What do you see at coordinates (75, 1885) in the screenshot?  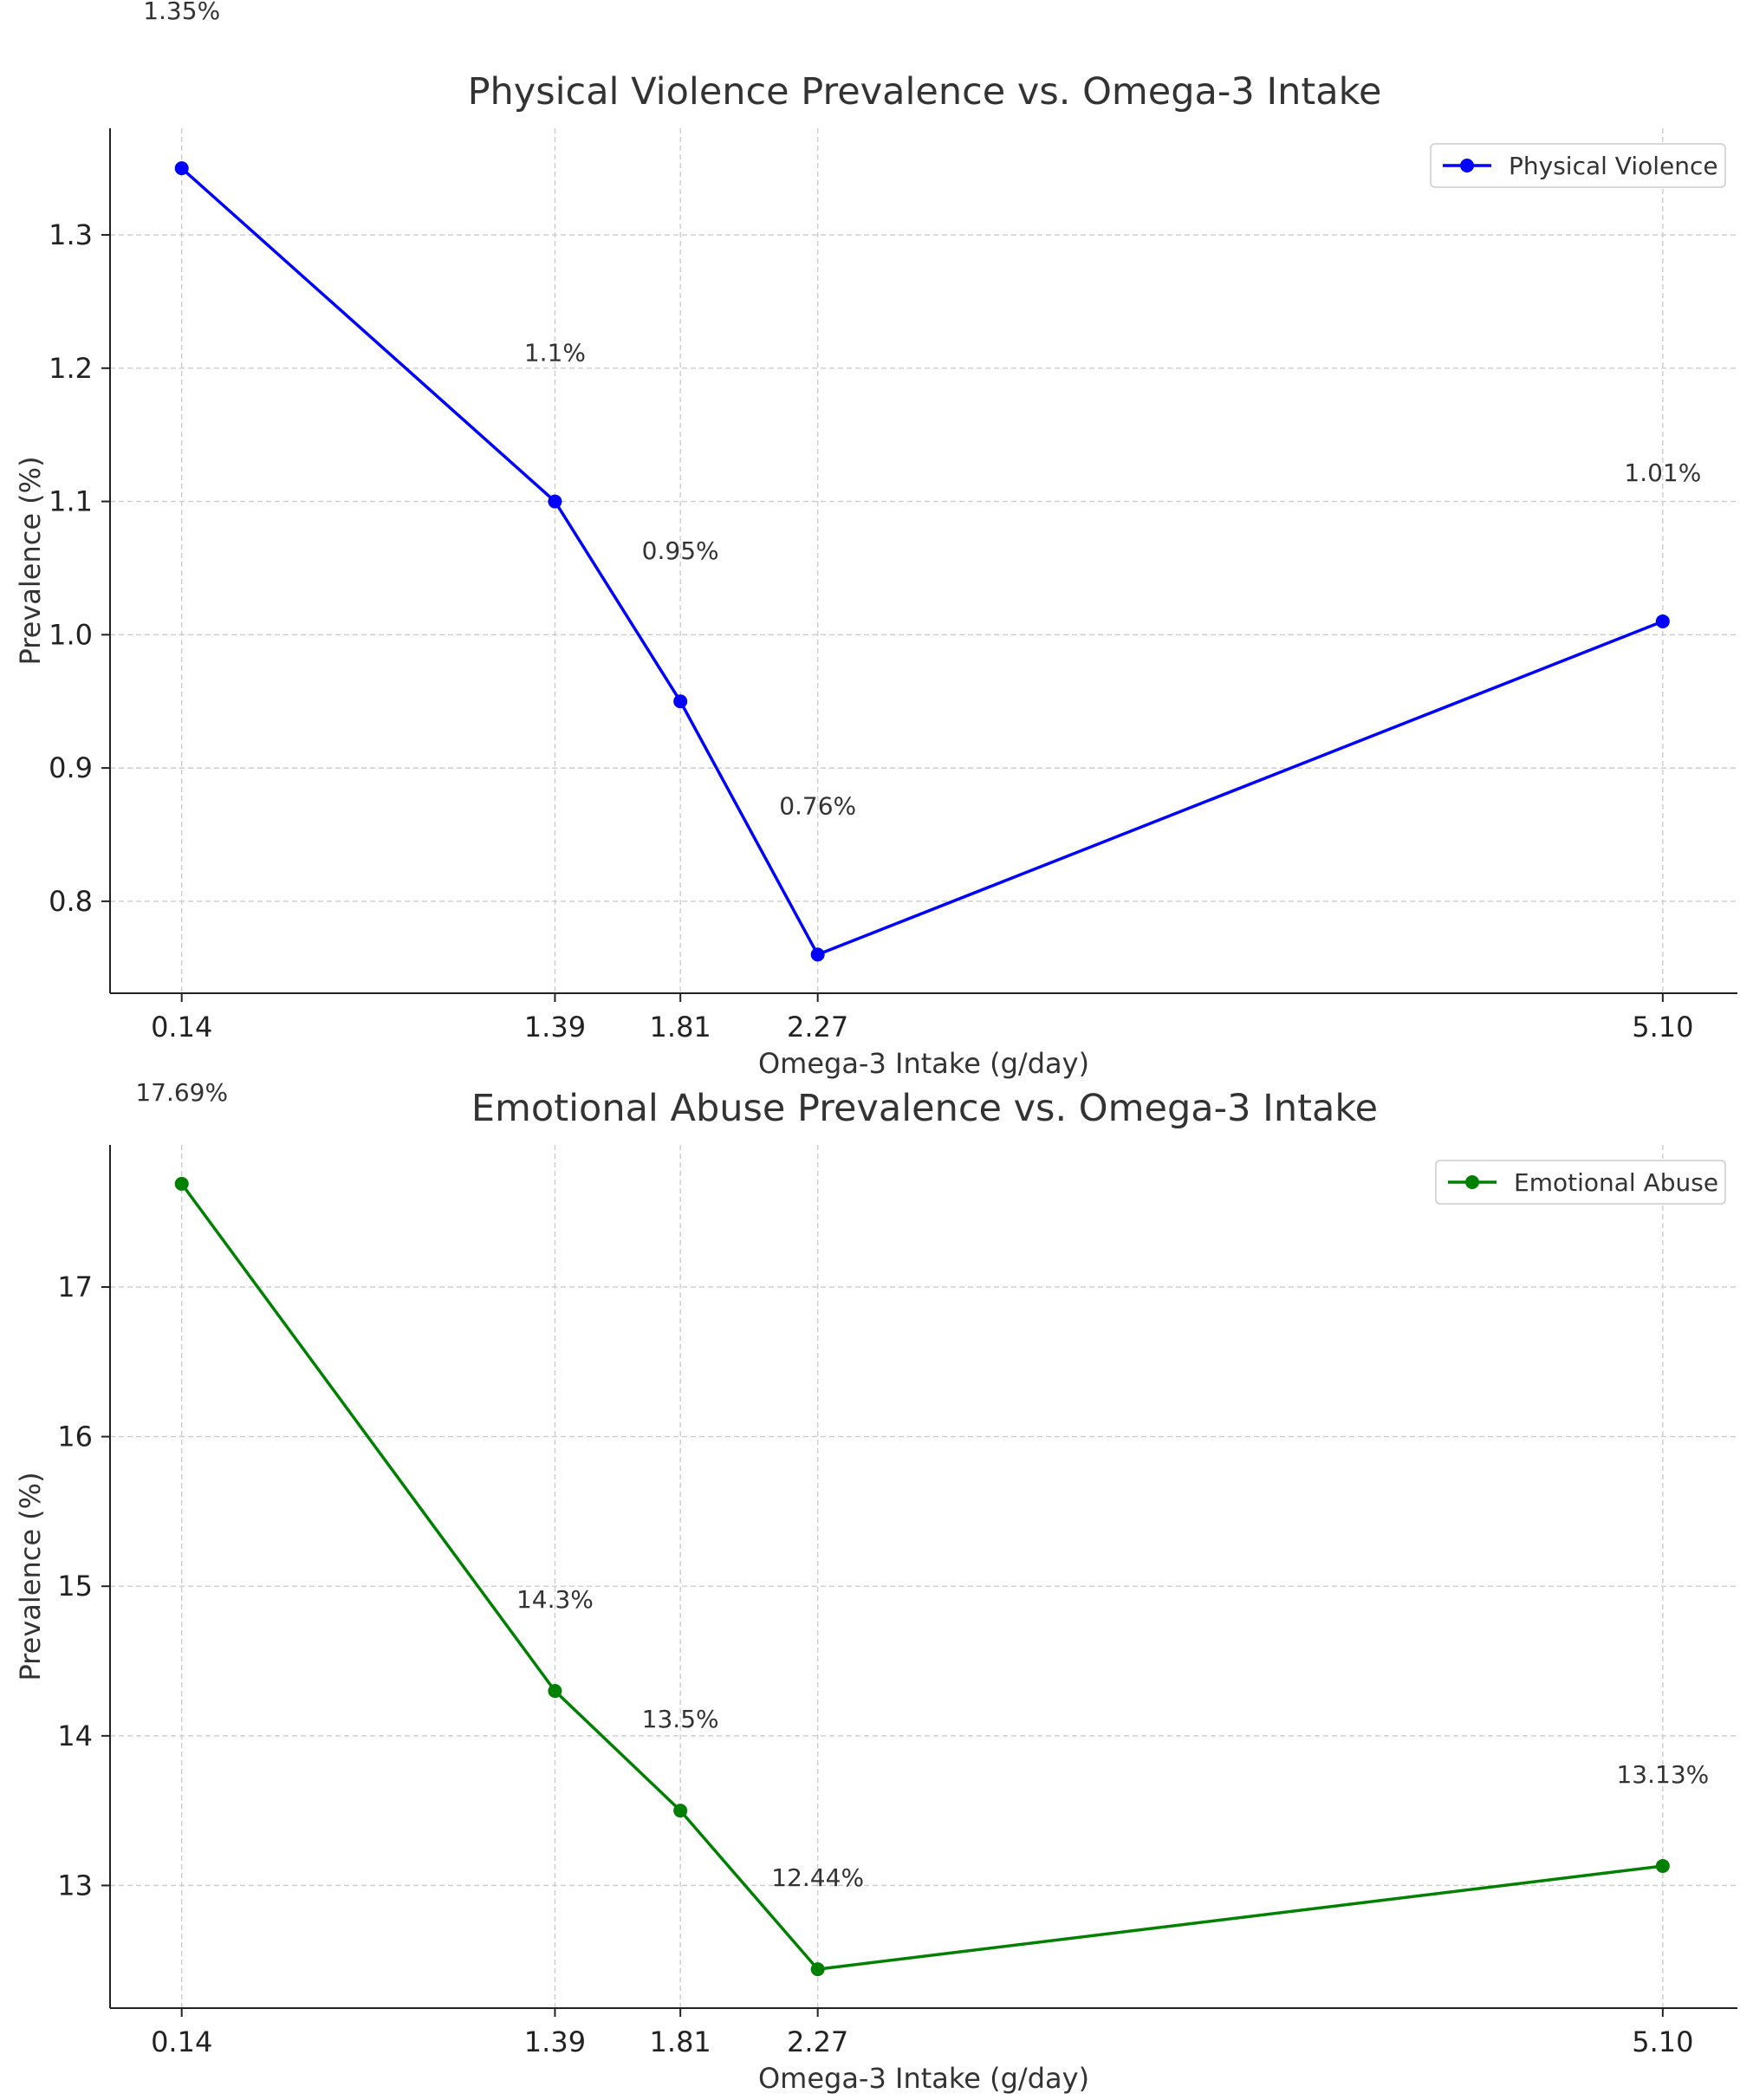 I see `y-tick-label: 13` at bounding box center [75, 1885].